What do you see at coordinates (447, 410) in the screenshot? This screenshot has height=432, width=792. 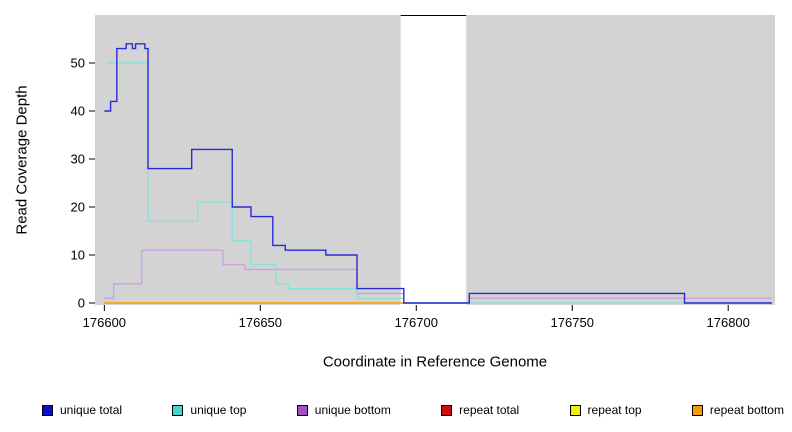 I see `legend-swatch-repeat-total` at bounding box center [447, 410].